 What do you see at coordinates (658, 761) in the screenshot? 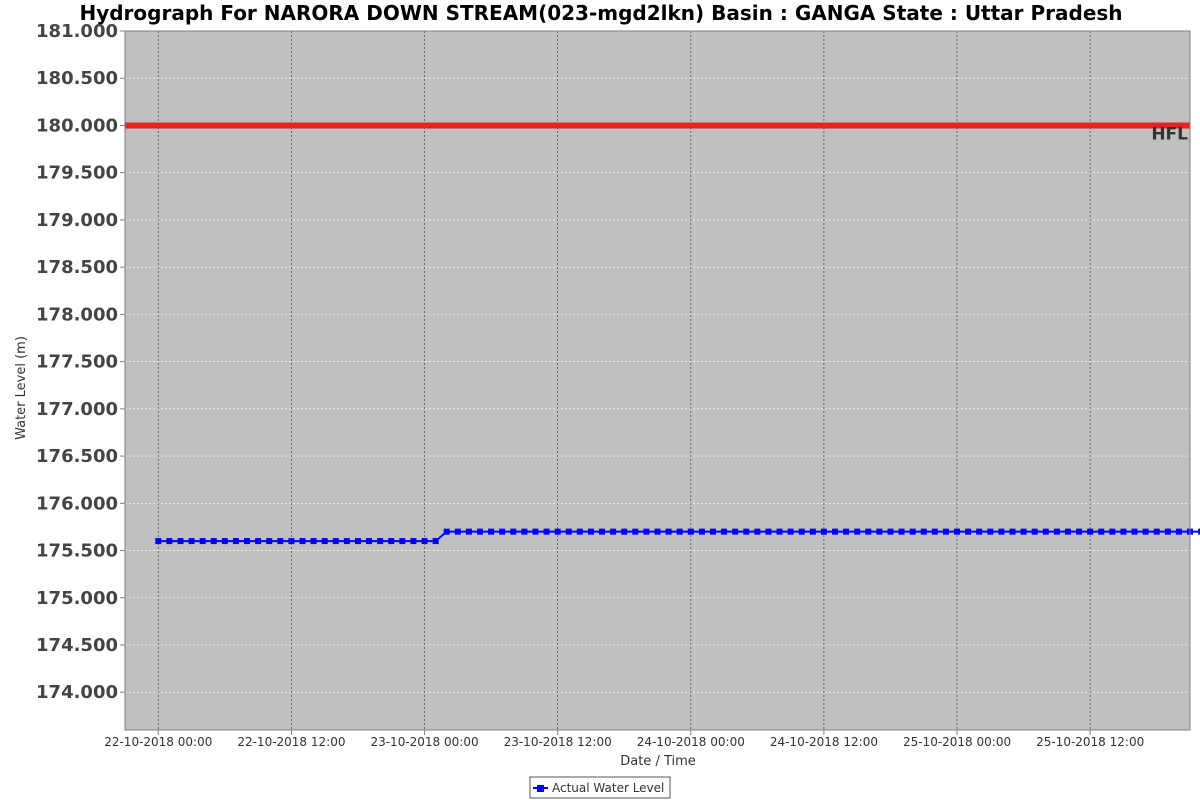
I see `x-axis-label: Date / Time` at bounding box center [658, 761].